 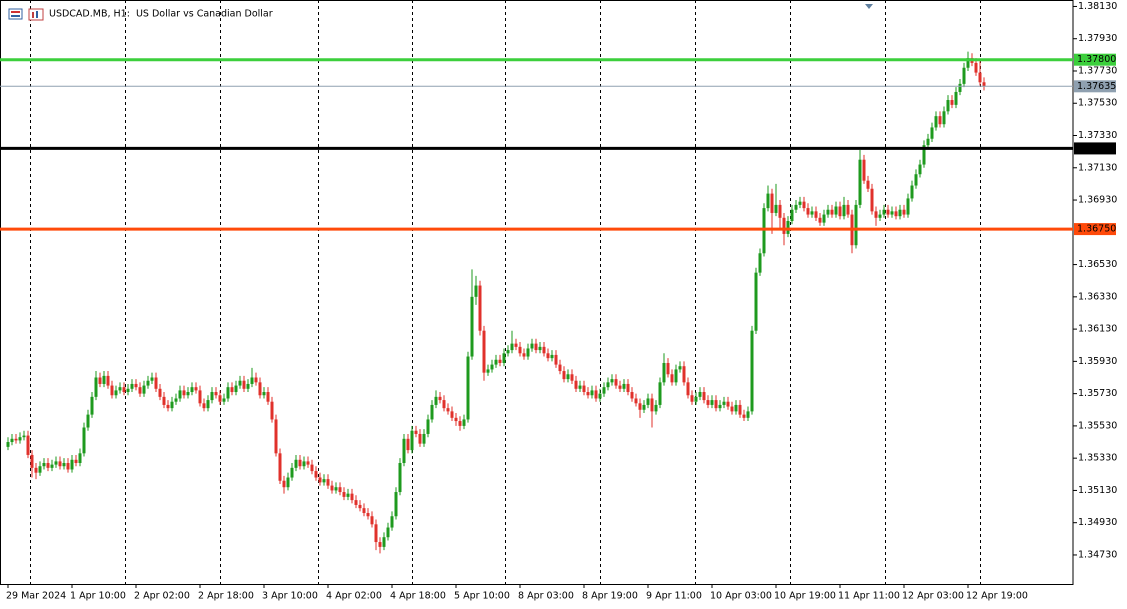 What do you see at coordinates (1097, 167) in the screenshot?
I see `y-tick-label: 1.37130` at bounding box center [1097, 167].